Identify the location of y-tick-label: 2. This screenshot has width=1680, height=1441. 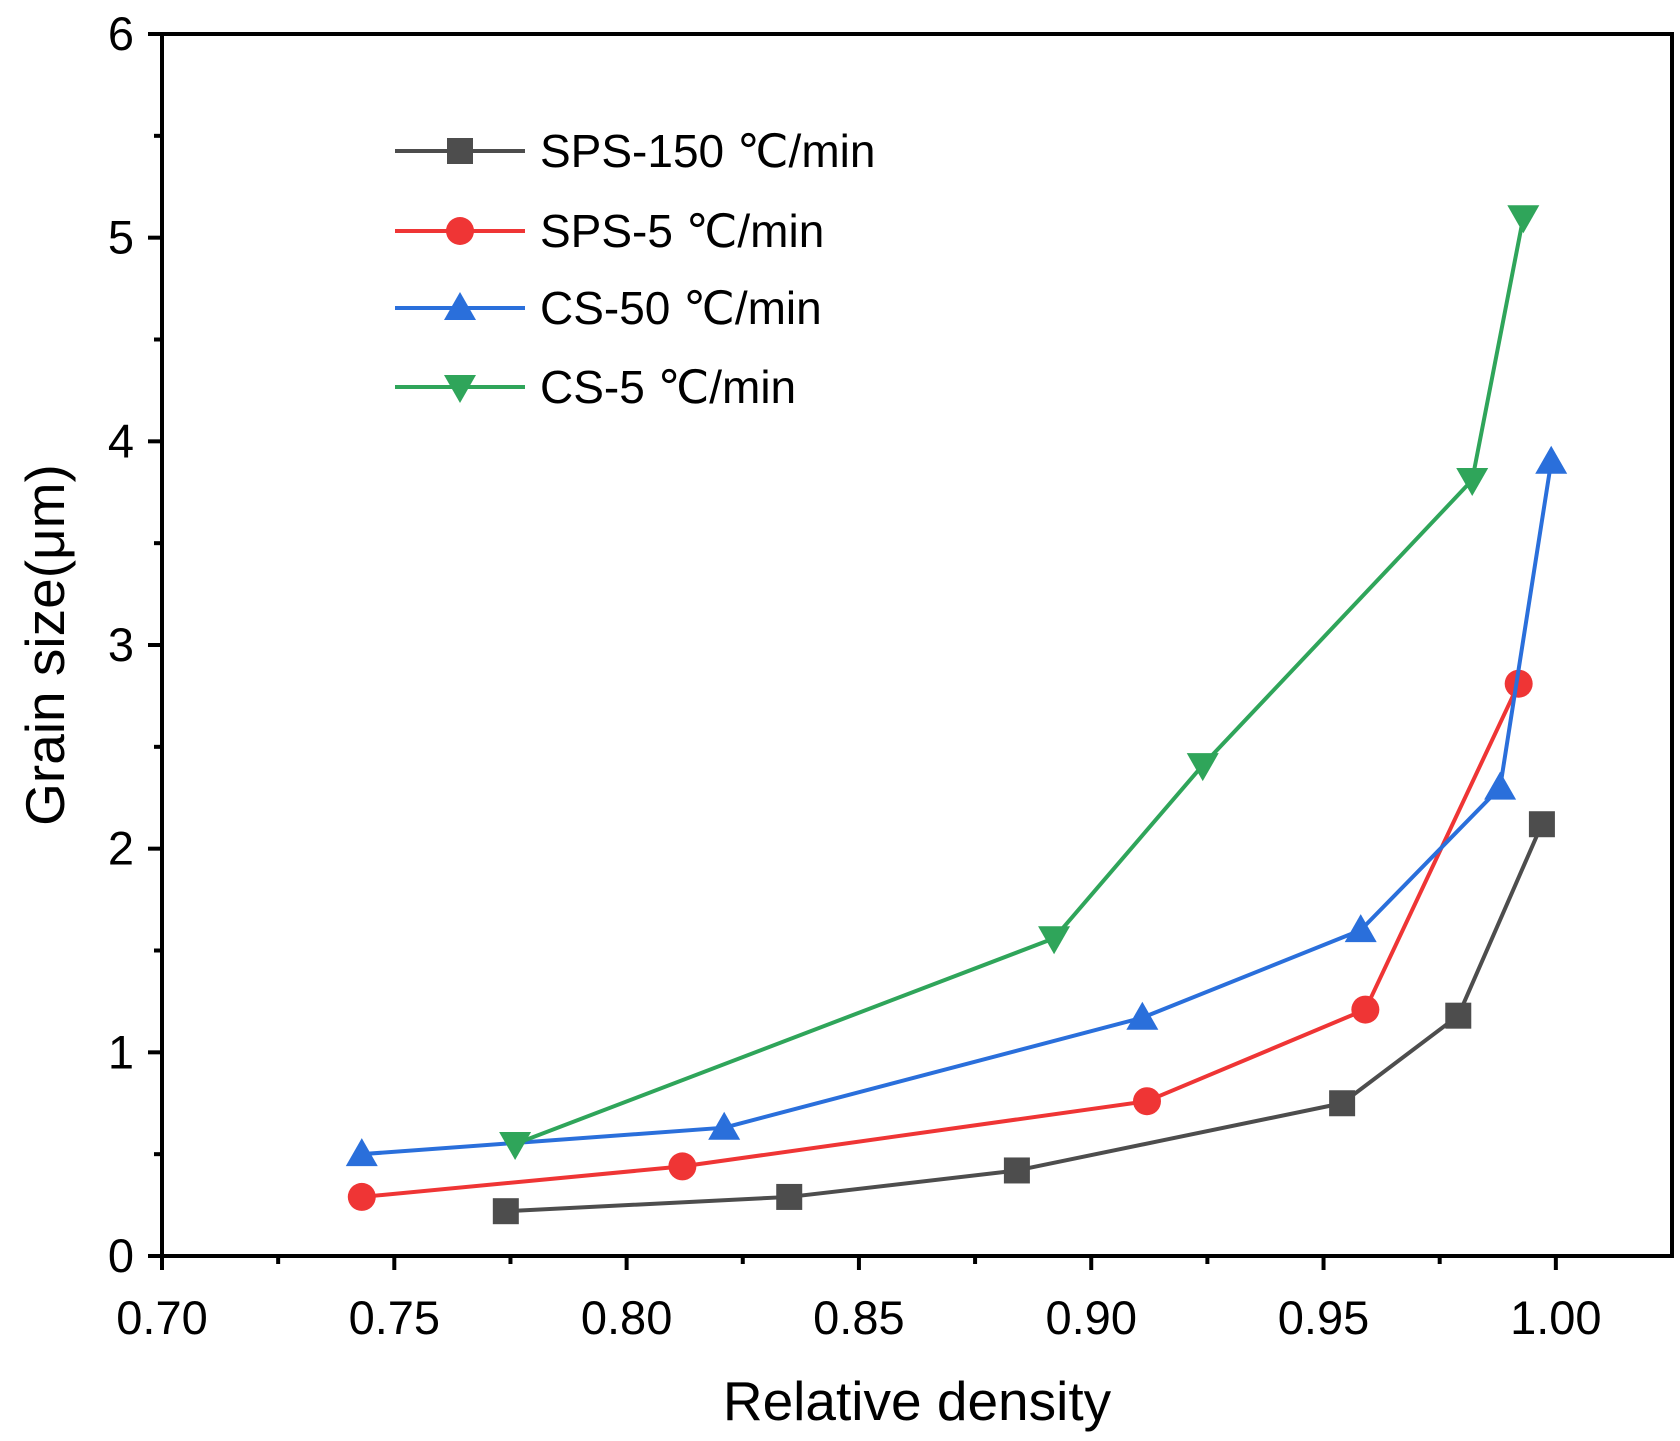
(121, 848).